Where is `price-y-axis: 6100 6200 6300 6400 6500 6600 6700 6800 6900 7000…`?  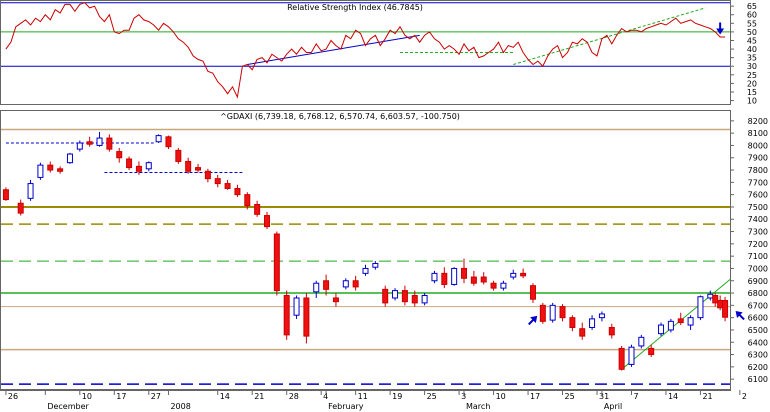 price-y-axis: 6100 6200 6300 6400 6500 6600 6700 6800 6900 7000… is located at coordinates (749, 250).